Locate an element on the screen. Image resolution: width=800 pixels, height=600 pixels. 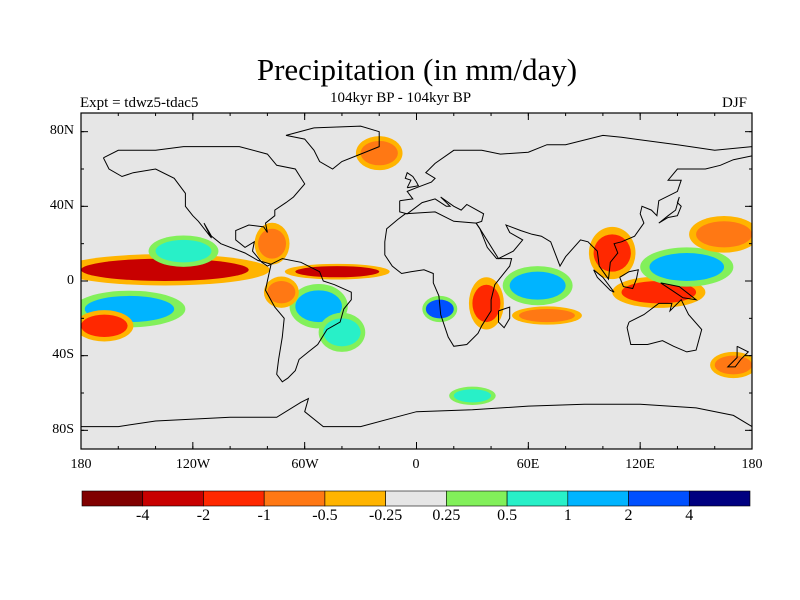
colorbar-label: -0.25 is located at coordinates (385, 515).